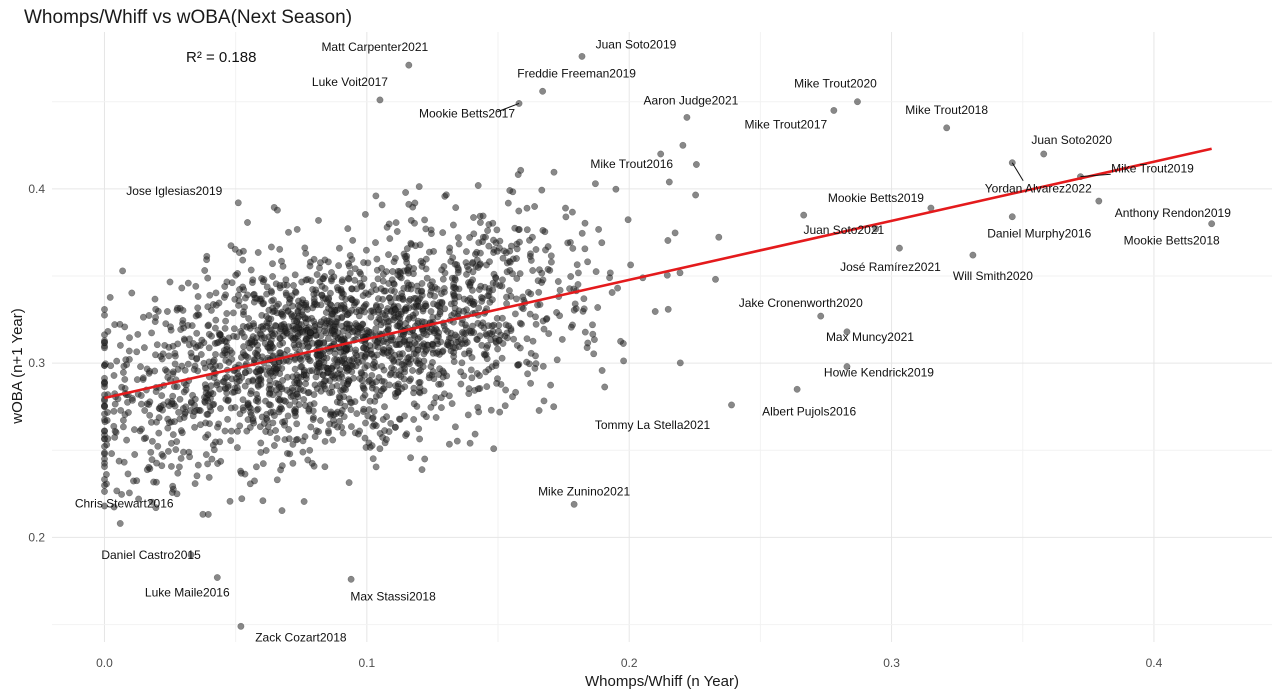 The height and width of the screenshot is (698, 1280). I want to click on point-annotation: Mookie Betts2017, so click(467, 113).